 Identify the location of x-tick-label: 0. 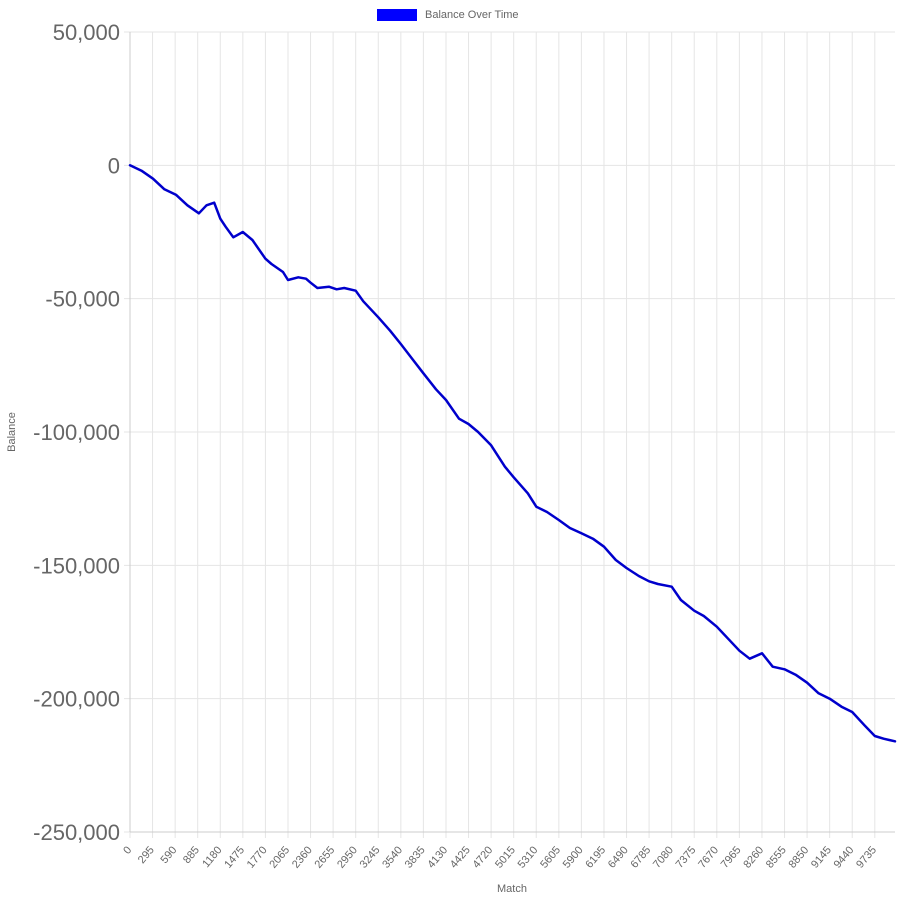
(127, 850).